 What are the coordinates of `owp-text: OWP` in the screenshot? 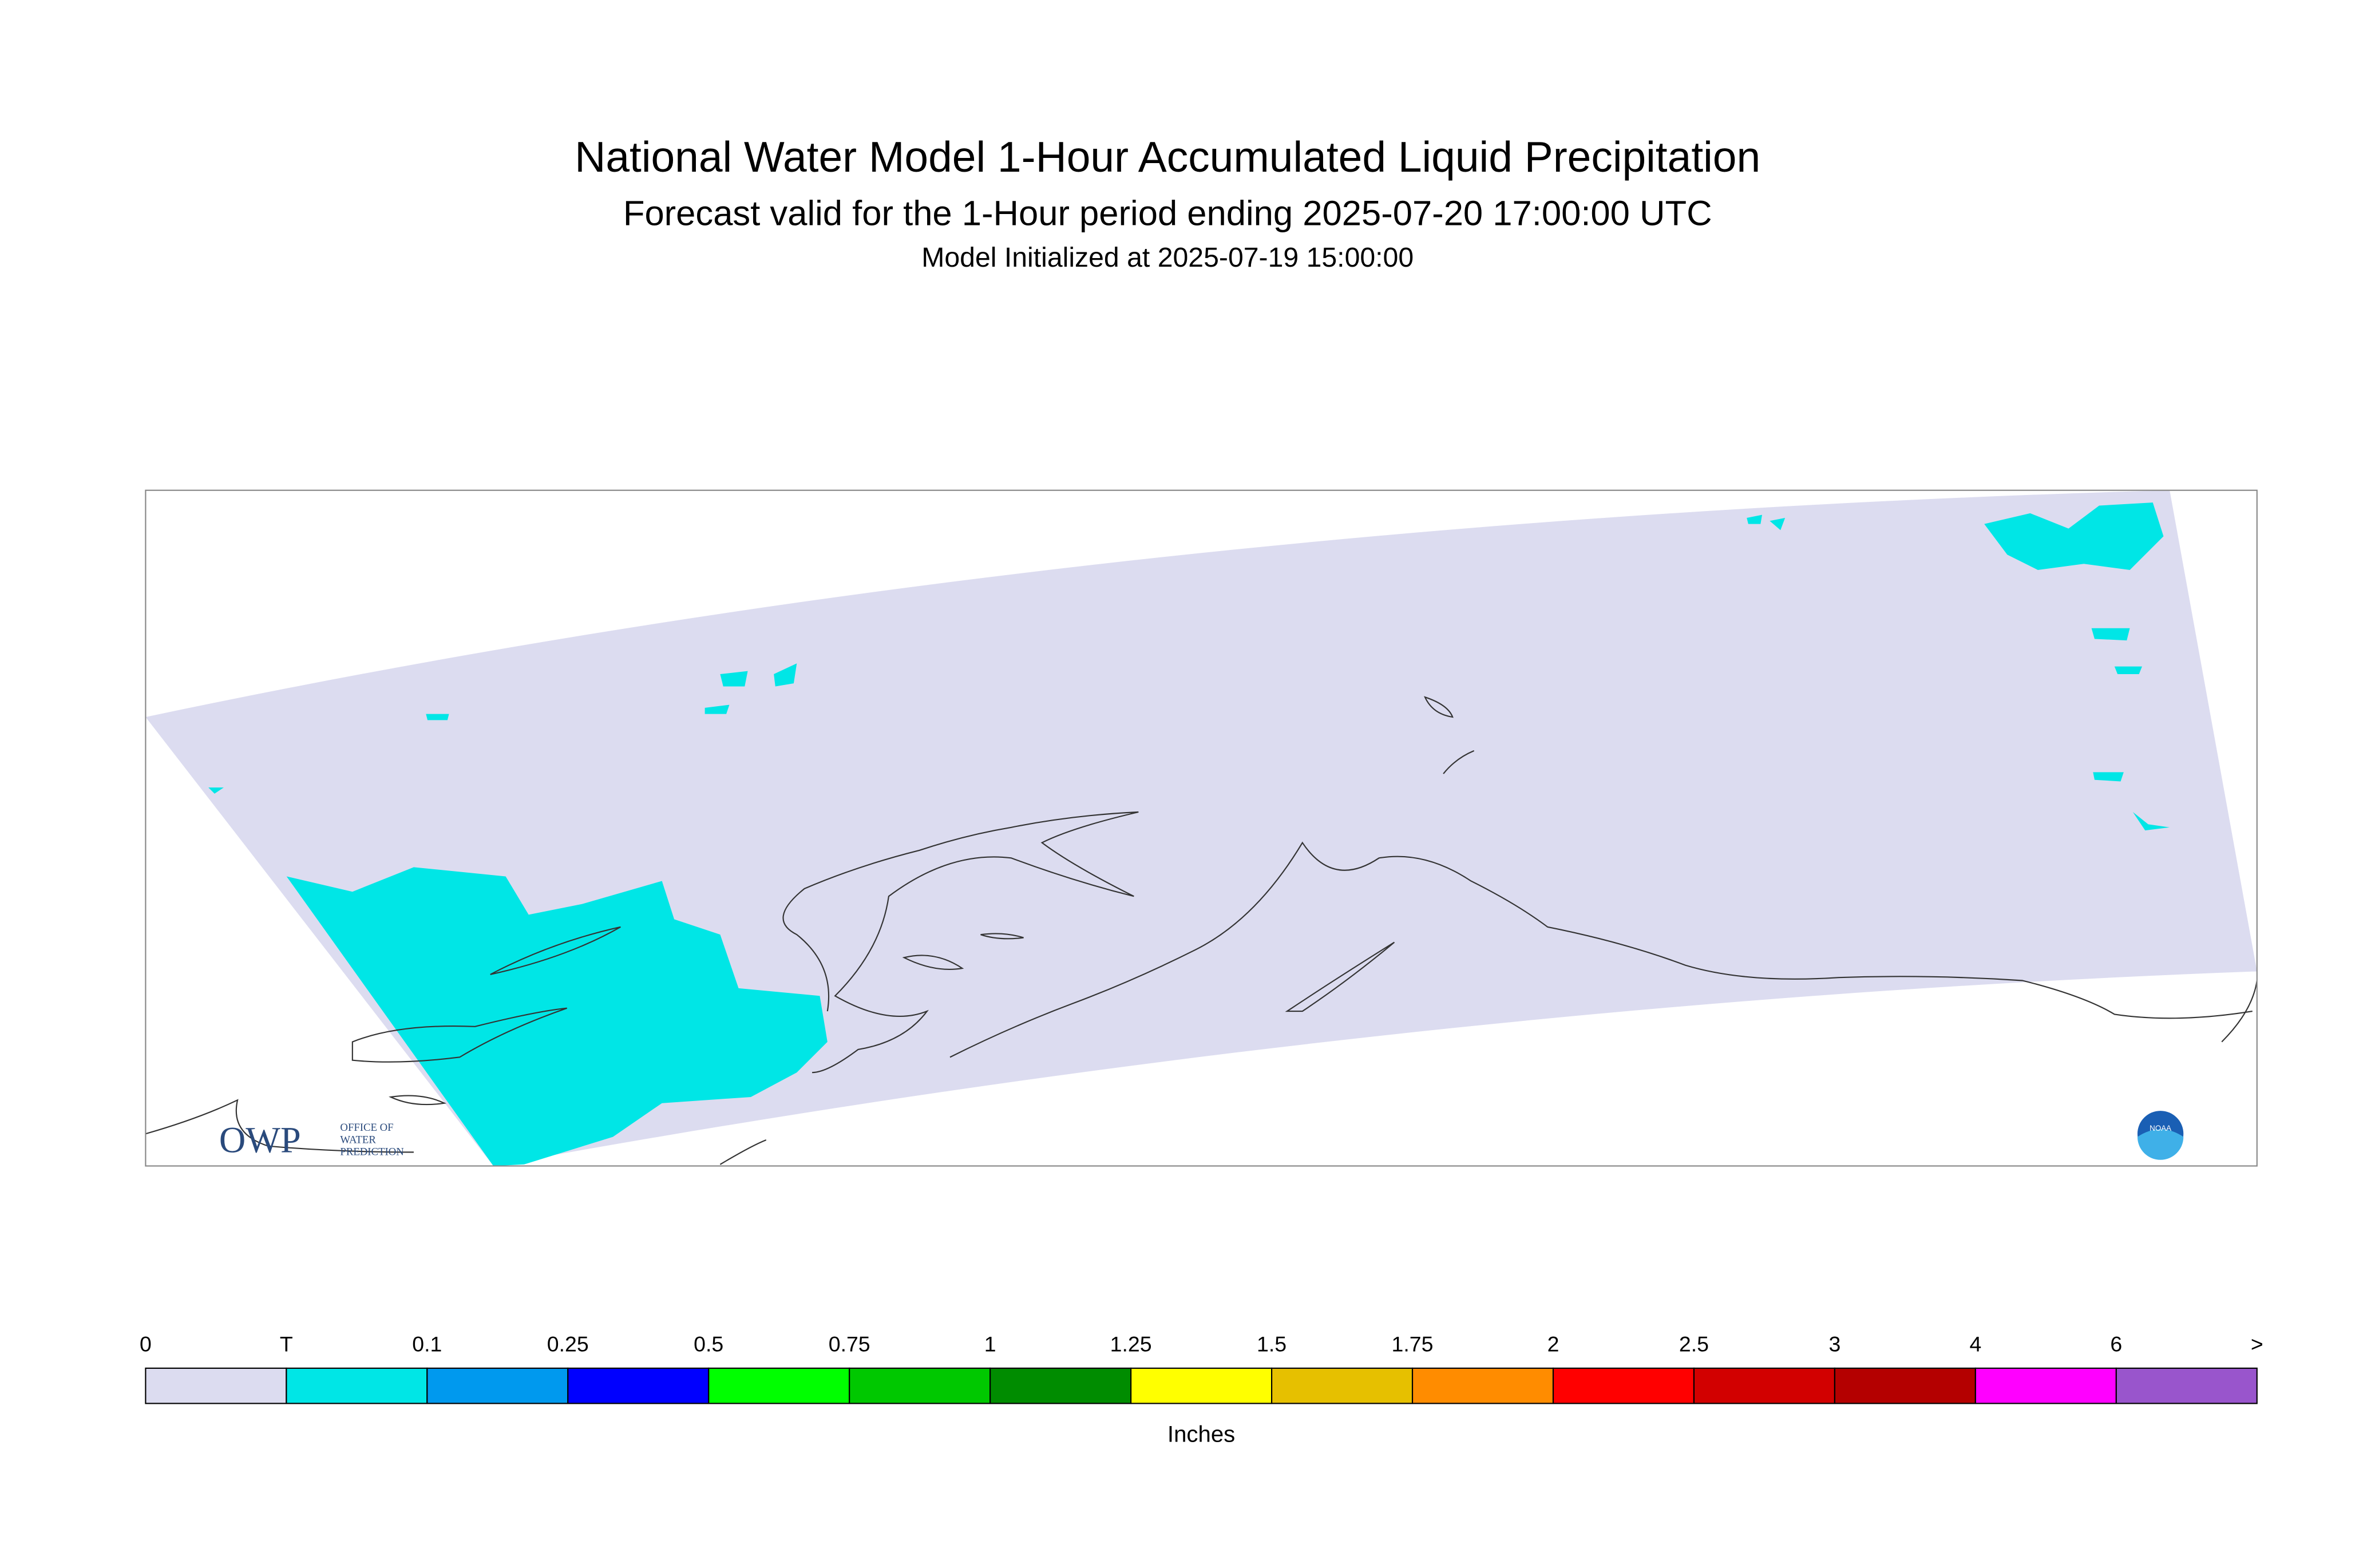 It's located at (260, 1139).